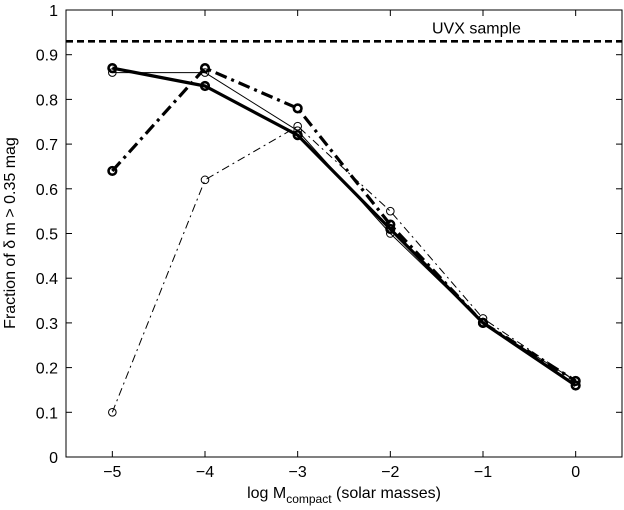 This screenshot has width=624, height=510. What do you see at coordinates (47, 56) in the screenshot?
I see `y-tick-label: 0.9` at bounding box center [47, 56].